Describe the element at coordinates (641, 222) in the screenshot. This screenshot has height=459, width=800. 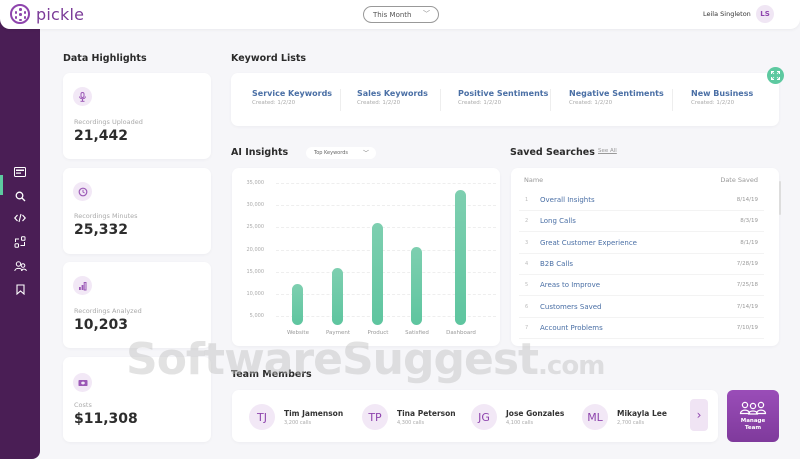
I see `saved-search-row: 2 Long Calls 8/3/19` at that location.